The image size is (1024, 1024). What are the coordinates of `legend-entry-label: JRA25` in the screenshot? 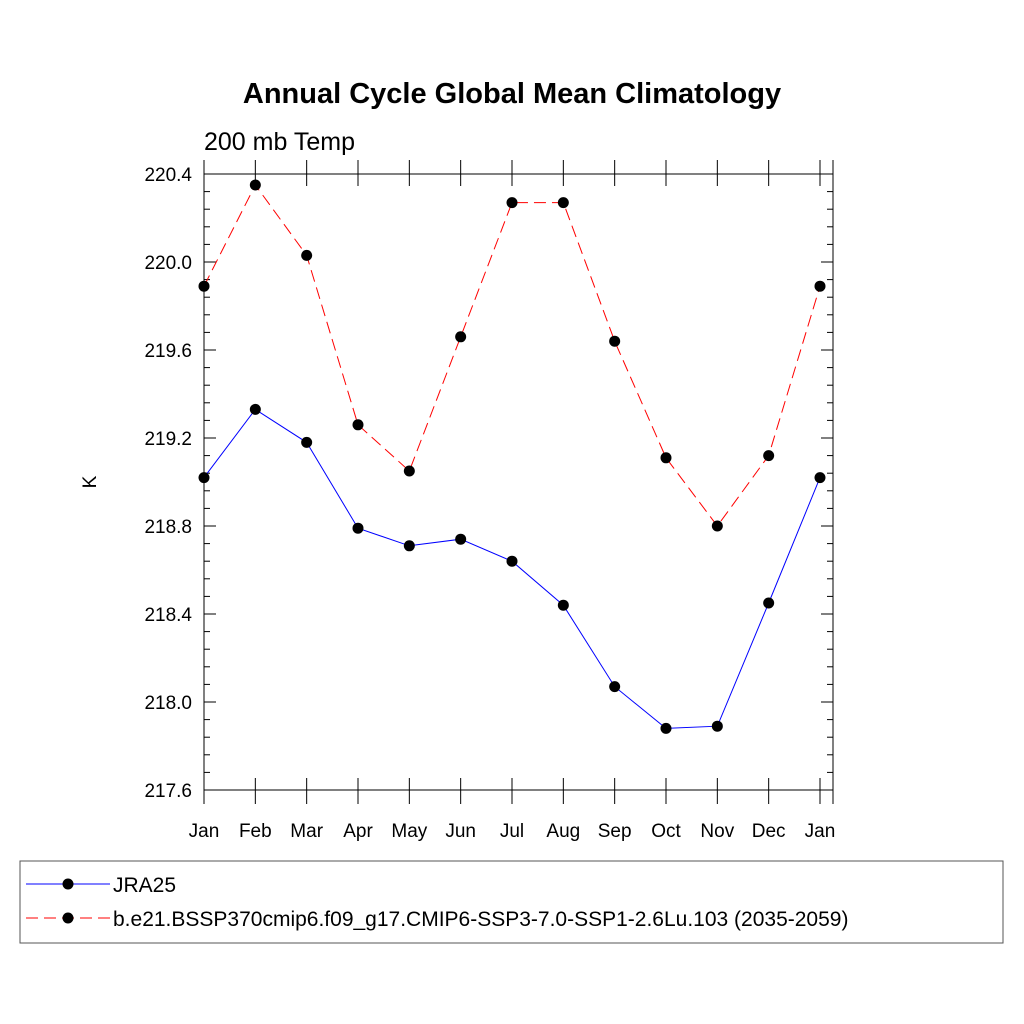 It's located at (144, 885).